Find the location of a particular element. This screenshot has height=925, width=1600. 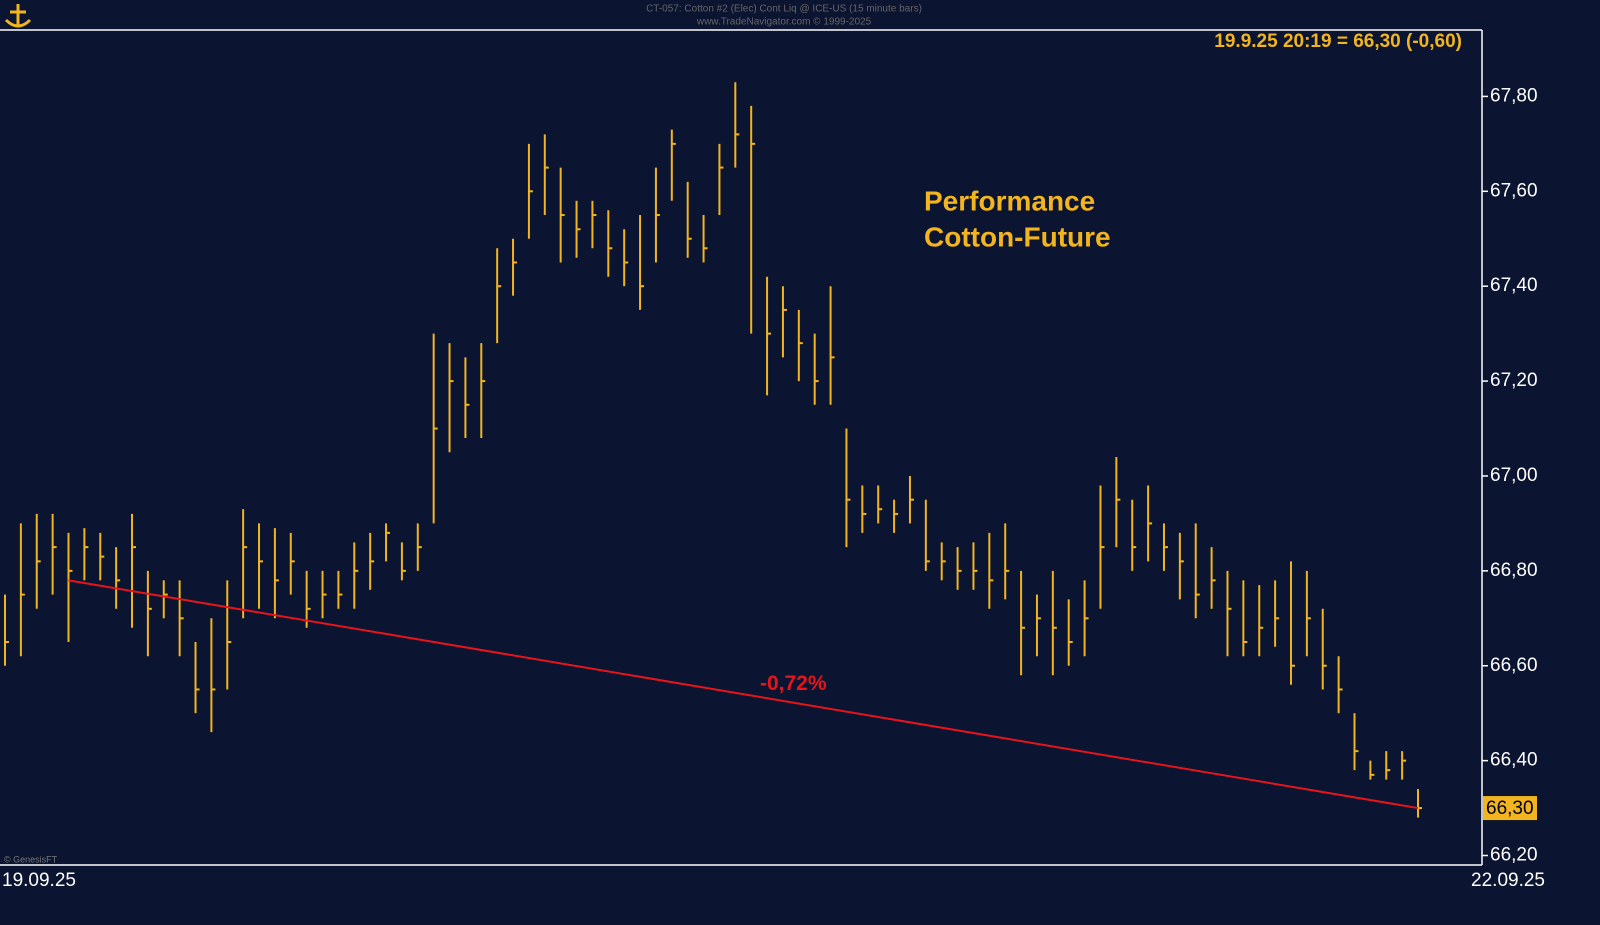

x-tick-label: 22.09.25 is located at coordinates (1508, 880).